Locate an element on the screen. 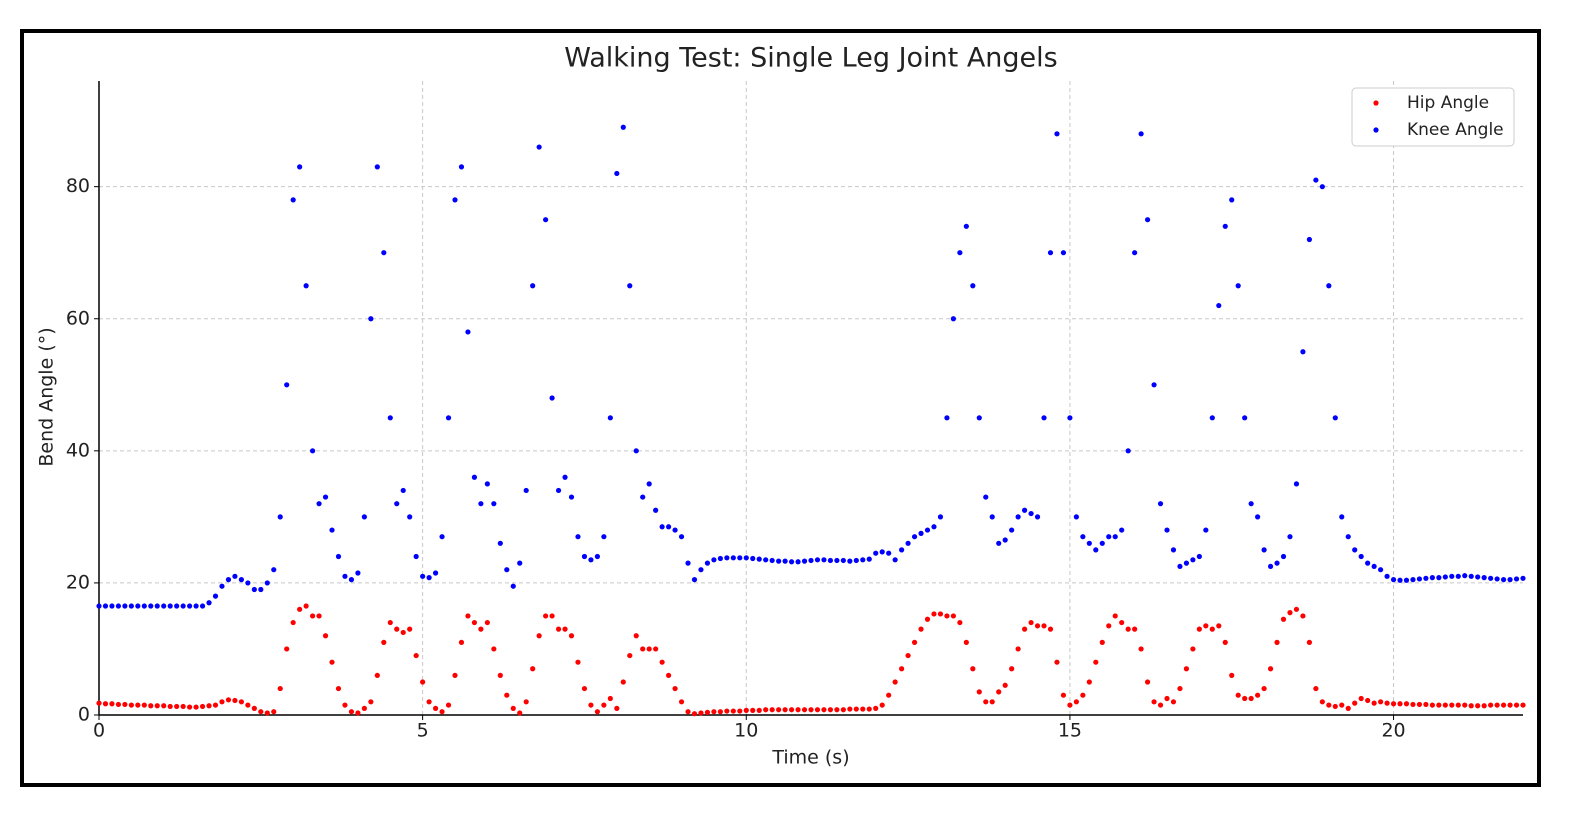  y-tick-label: 20 is located at coordinates (78, 582).